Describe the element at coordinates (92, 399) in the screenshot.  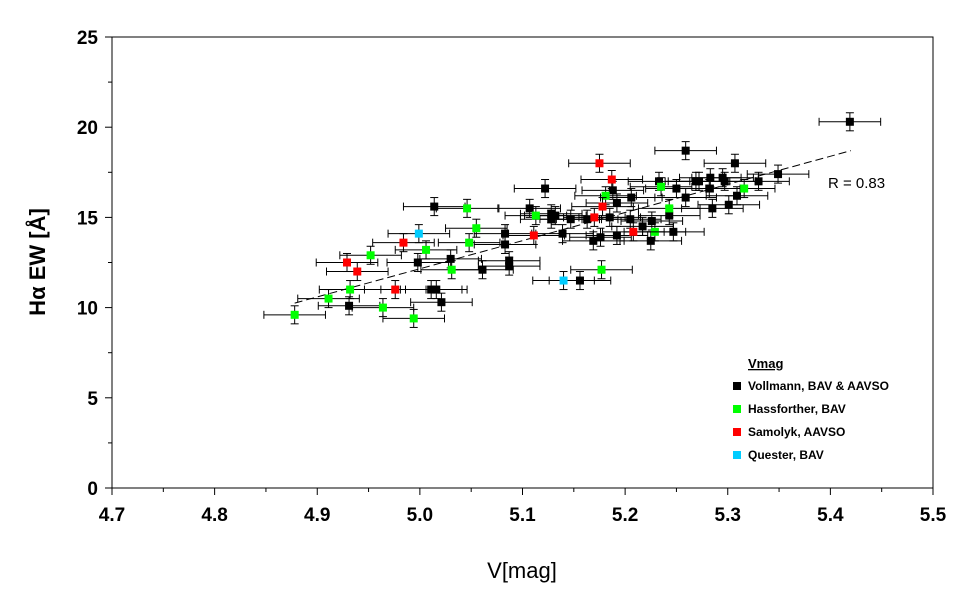
I see `y-tick-label: 5` at that location.